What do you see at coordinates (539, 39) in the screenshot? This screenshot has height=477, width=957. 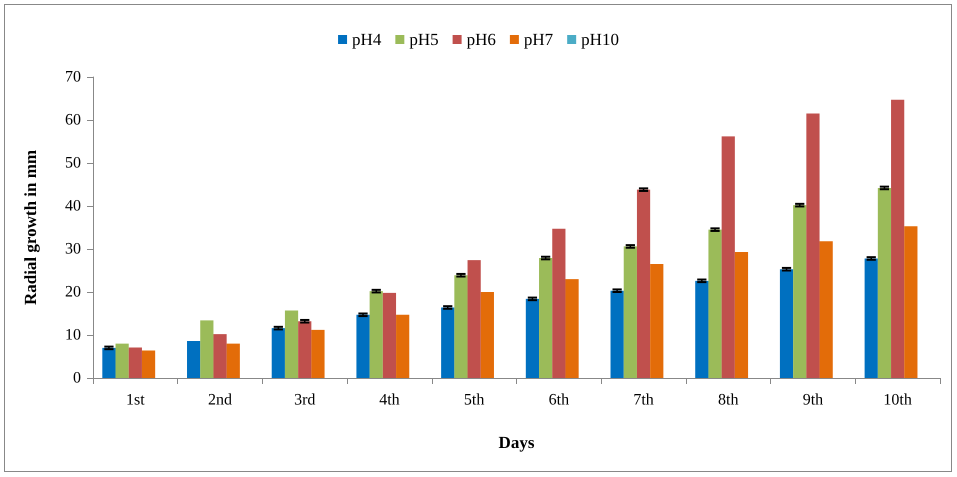 I see `legend-label: pH7` at bounding box center [539, 39].